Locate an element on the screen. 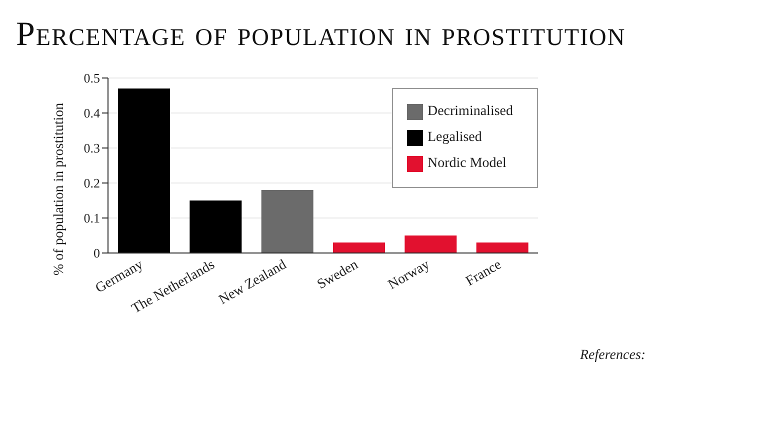 This screenshot has width=763, height=434. y-tick-label: 0.2 is located at coordinates (92, 183).